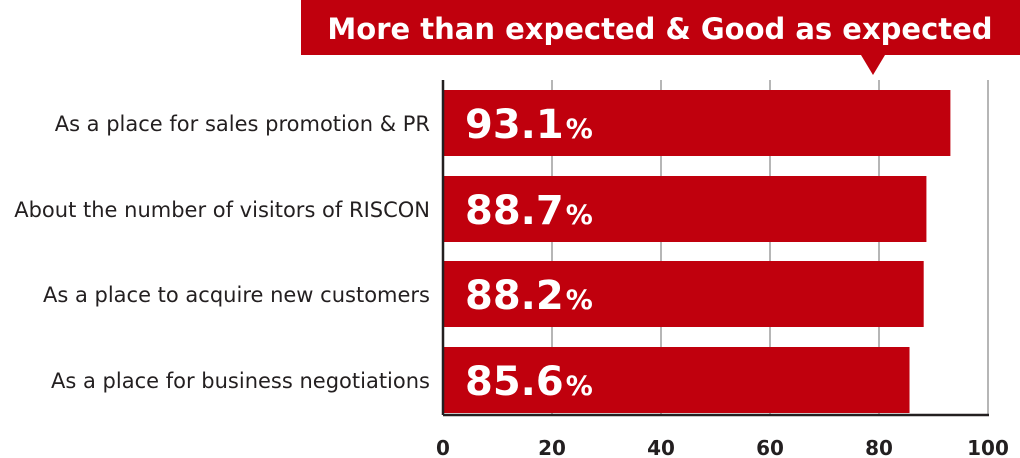 The height and width of the screenshot is (458, 1020). I want to click on bar-value-label: 85.6%, so click(529, 382).